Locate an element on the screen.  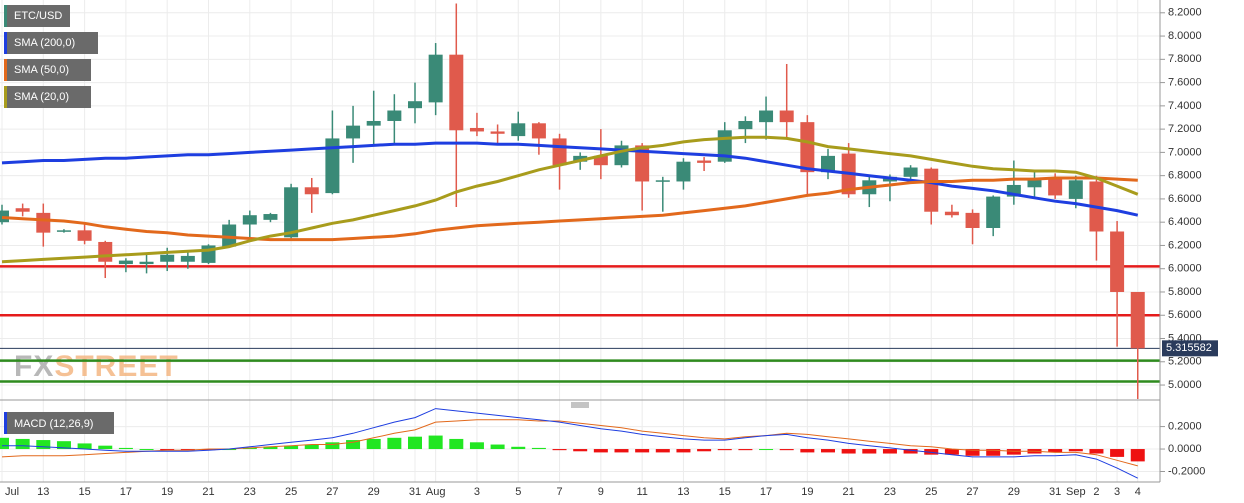
x-tick-label: 13 is located at coordinates (683, 492).